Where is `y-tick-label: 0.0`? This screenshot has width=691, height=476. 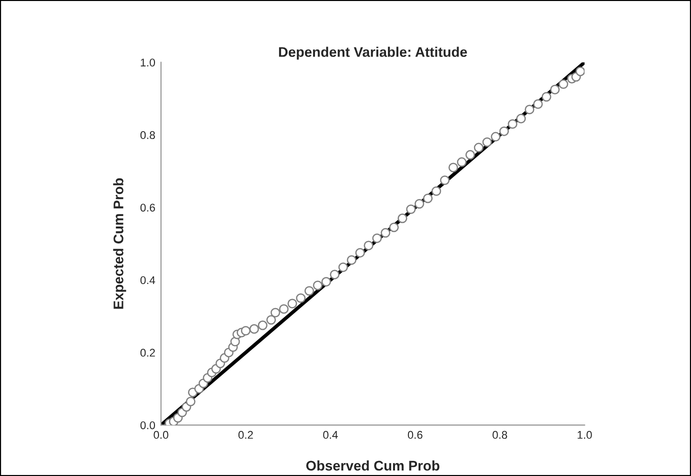
y-tick-label: 0.0 is located at coordinates (148, 425).